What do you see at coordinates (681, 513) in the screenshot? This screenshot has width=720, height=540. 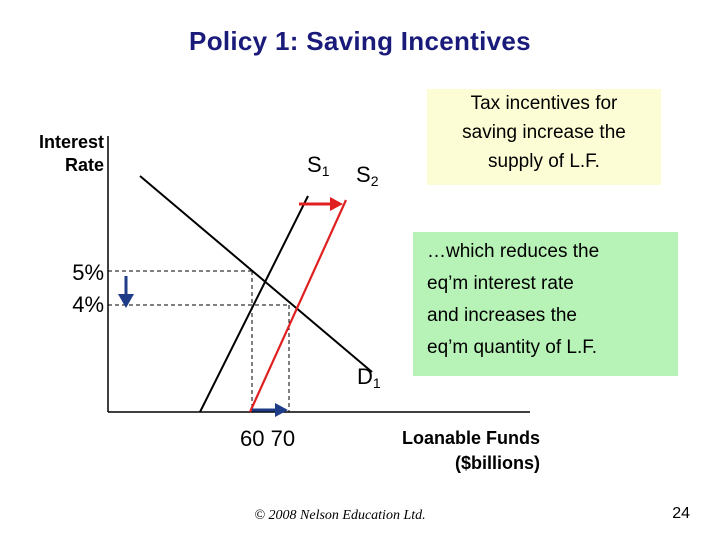 I see `page-number: 24` at bounding box center [681, 513].